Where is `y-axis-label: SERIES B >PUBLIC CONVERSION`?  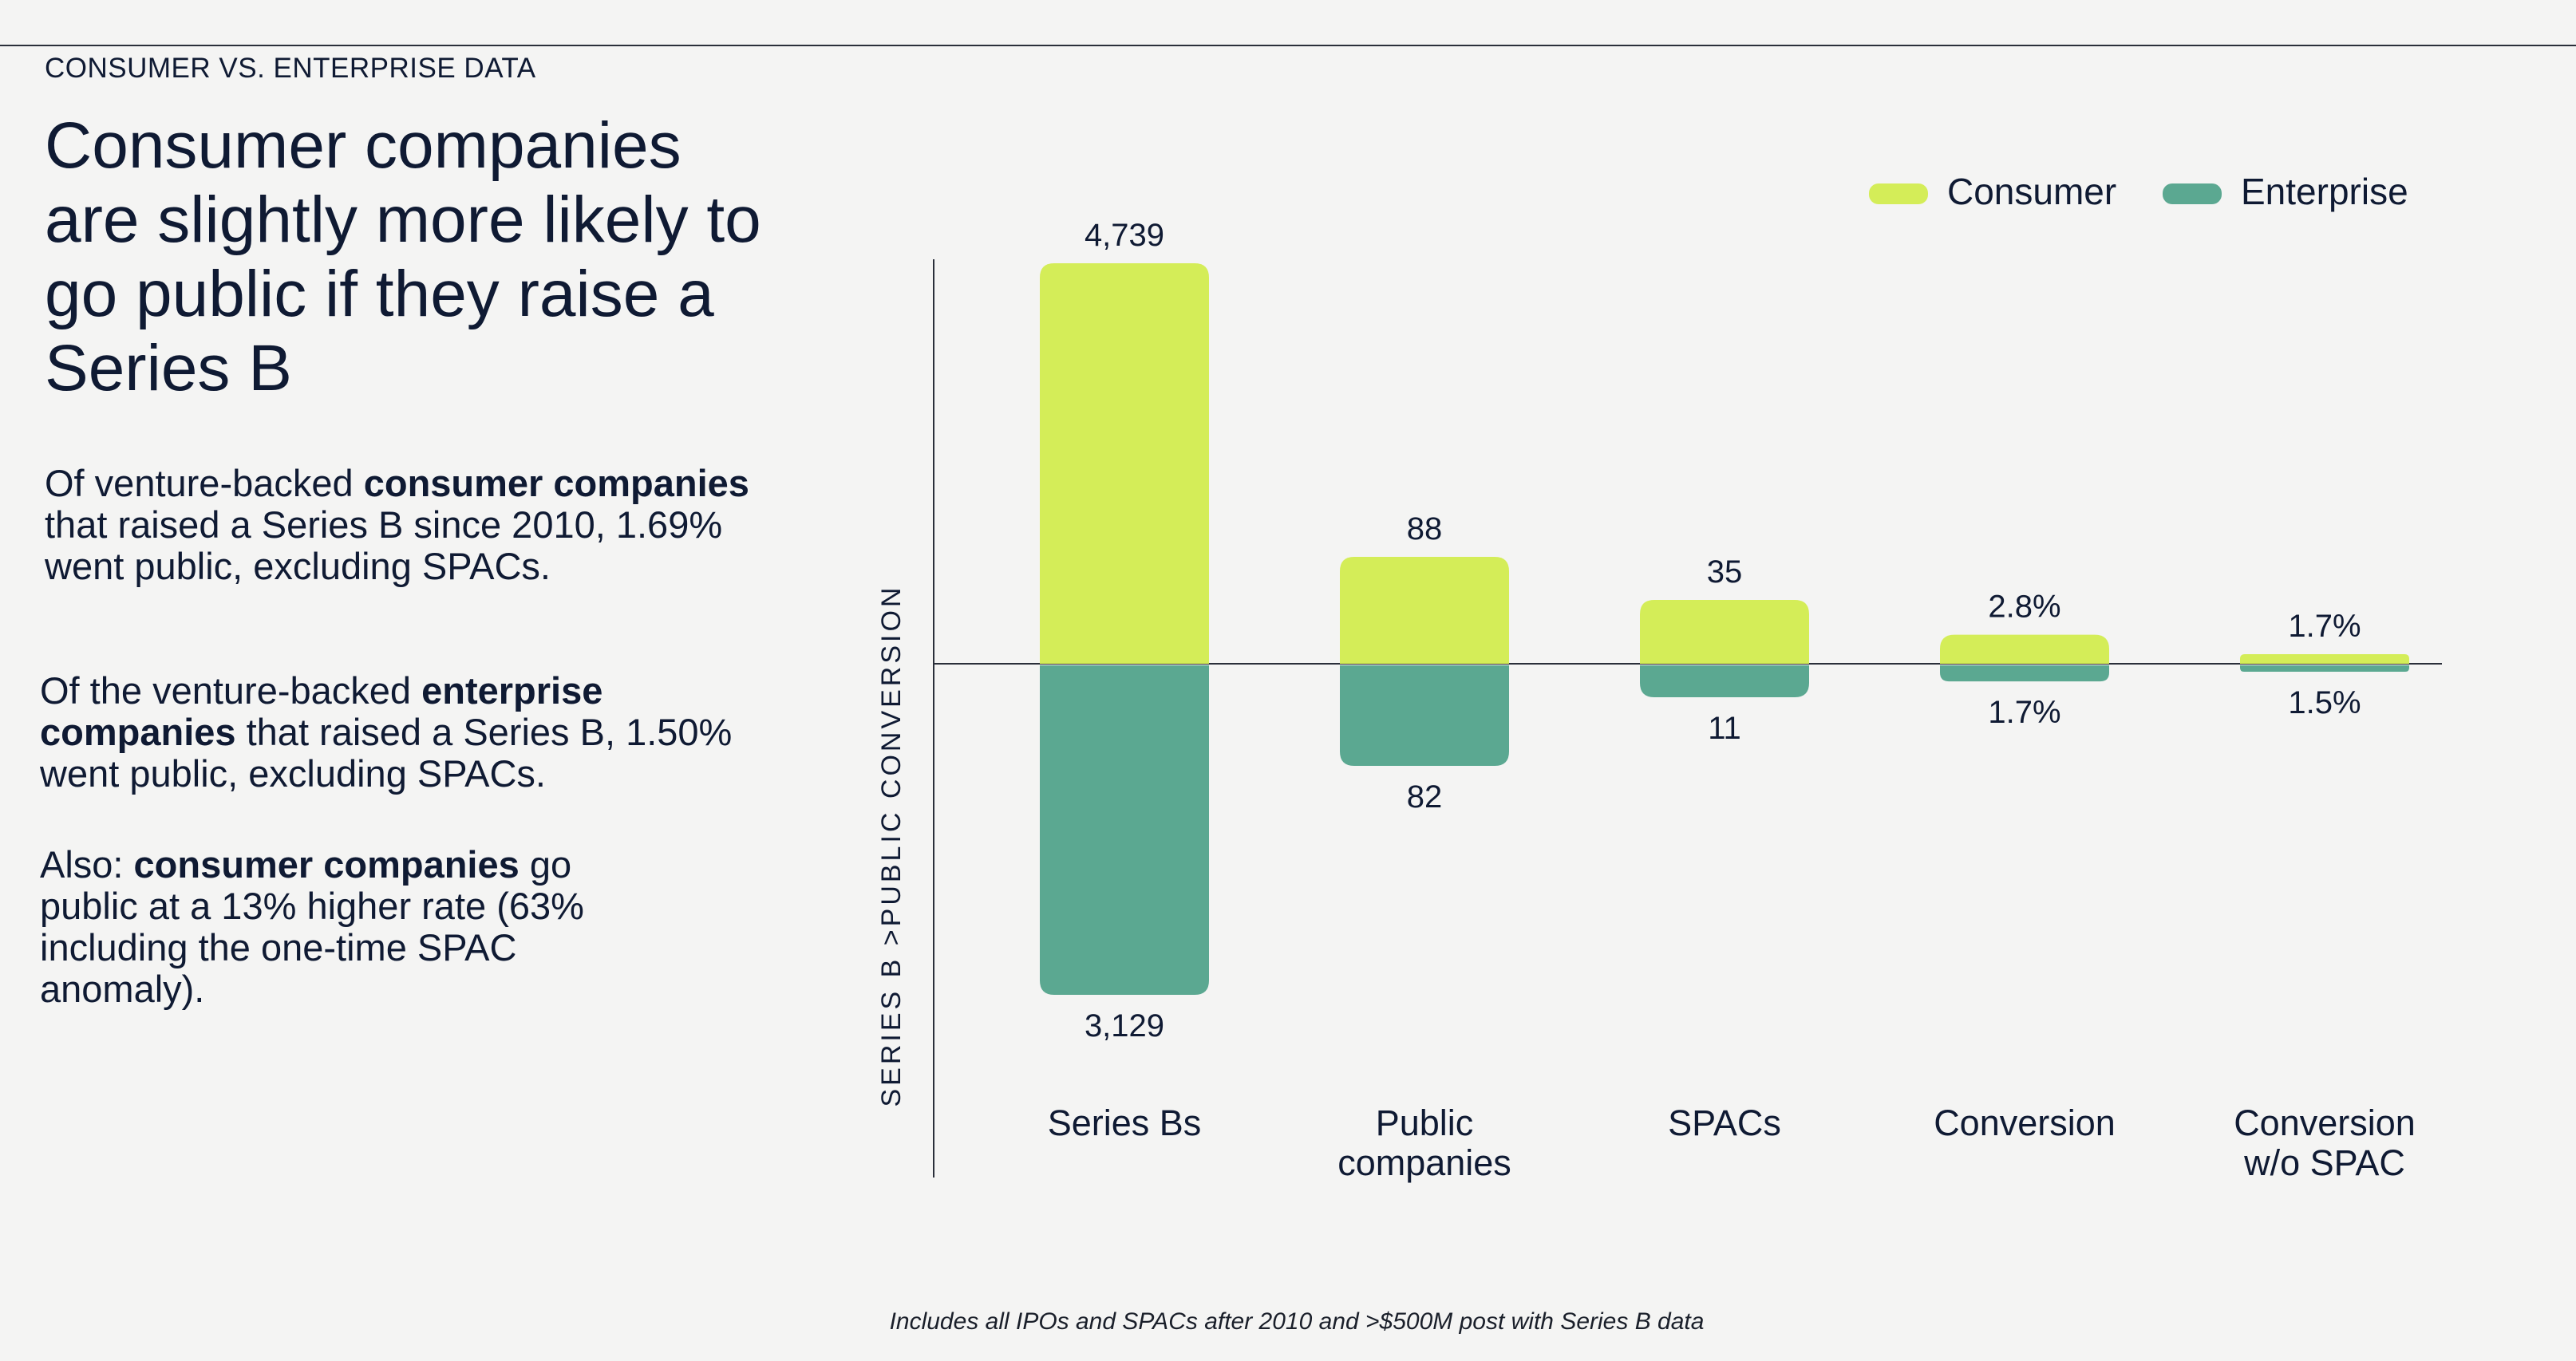 y-axis-label: SERIES B >PUBLIC CONVERSION is located at coordinates (891, 846).